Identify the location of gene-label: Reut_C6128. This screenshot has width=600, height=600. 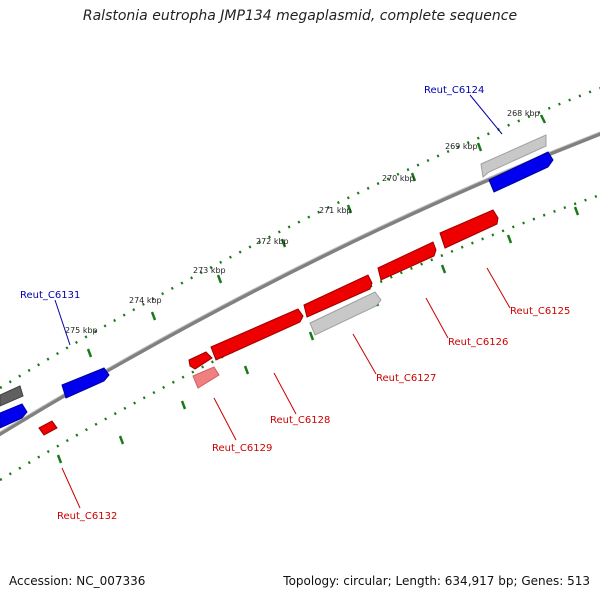
(300, 420).